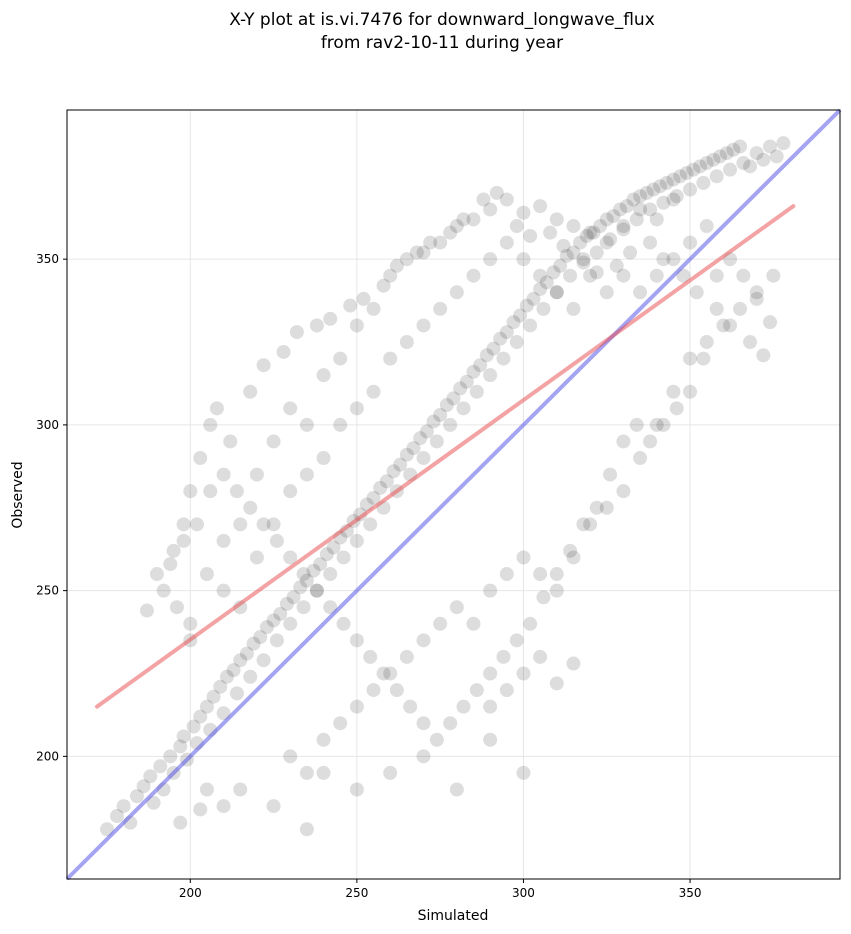  What do you see at coordinates (356, 893) in the screenshot?
I see `x-tick-label: 250` at bounding box center [356, 893].